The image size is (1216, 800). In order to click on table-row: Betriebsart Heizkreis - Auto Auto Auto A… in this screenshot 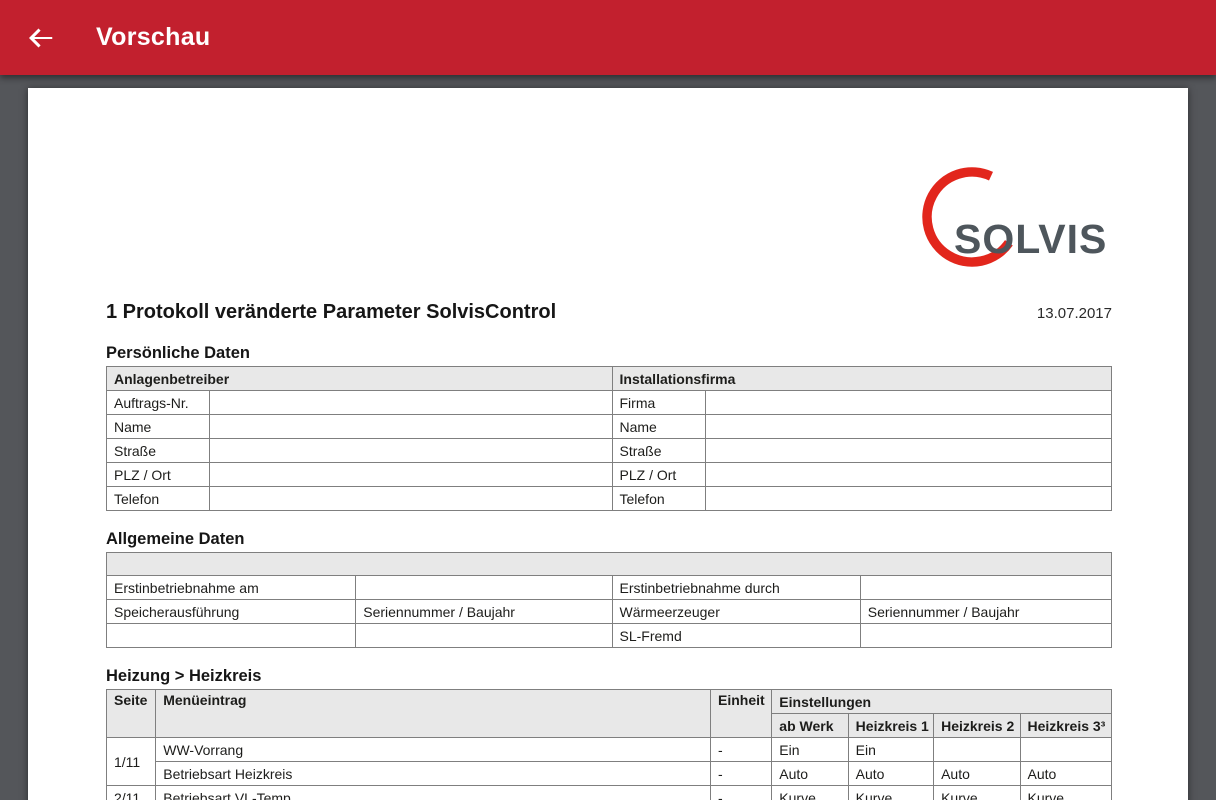, I will do `click(610, 773)`.